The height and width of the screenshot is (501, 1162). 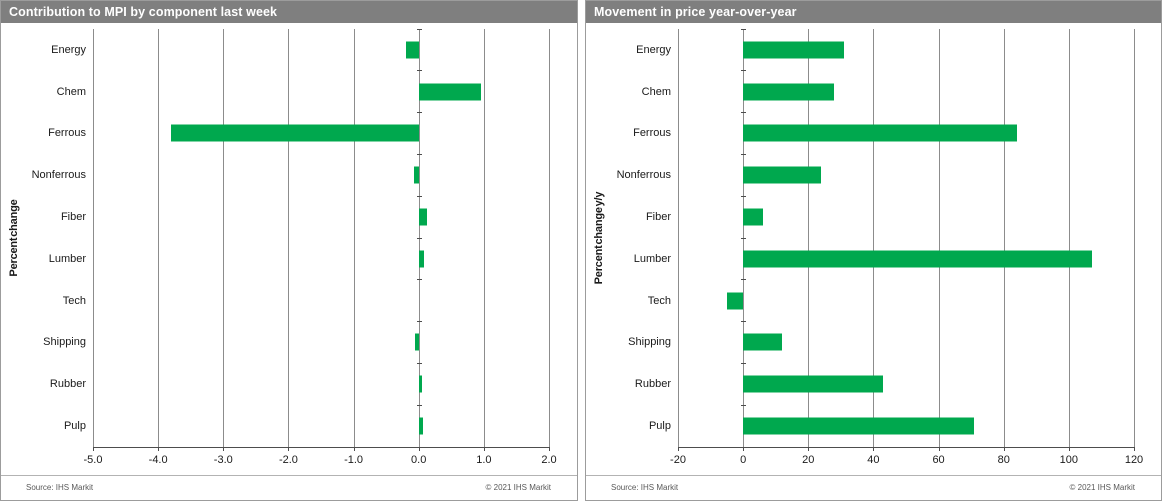 What do you see at coordinates (1134, 460) in the screenshot?
I see `x-tick-label: 120` at bounding box center [1134, 460].